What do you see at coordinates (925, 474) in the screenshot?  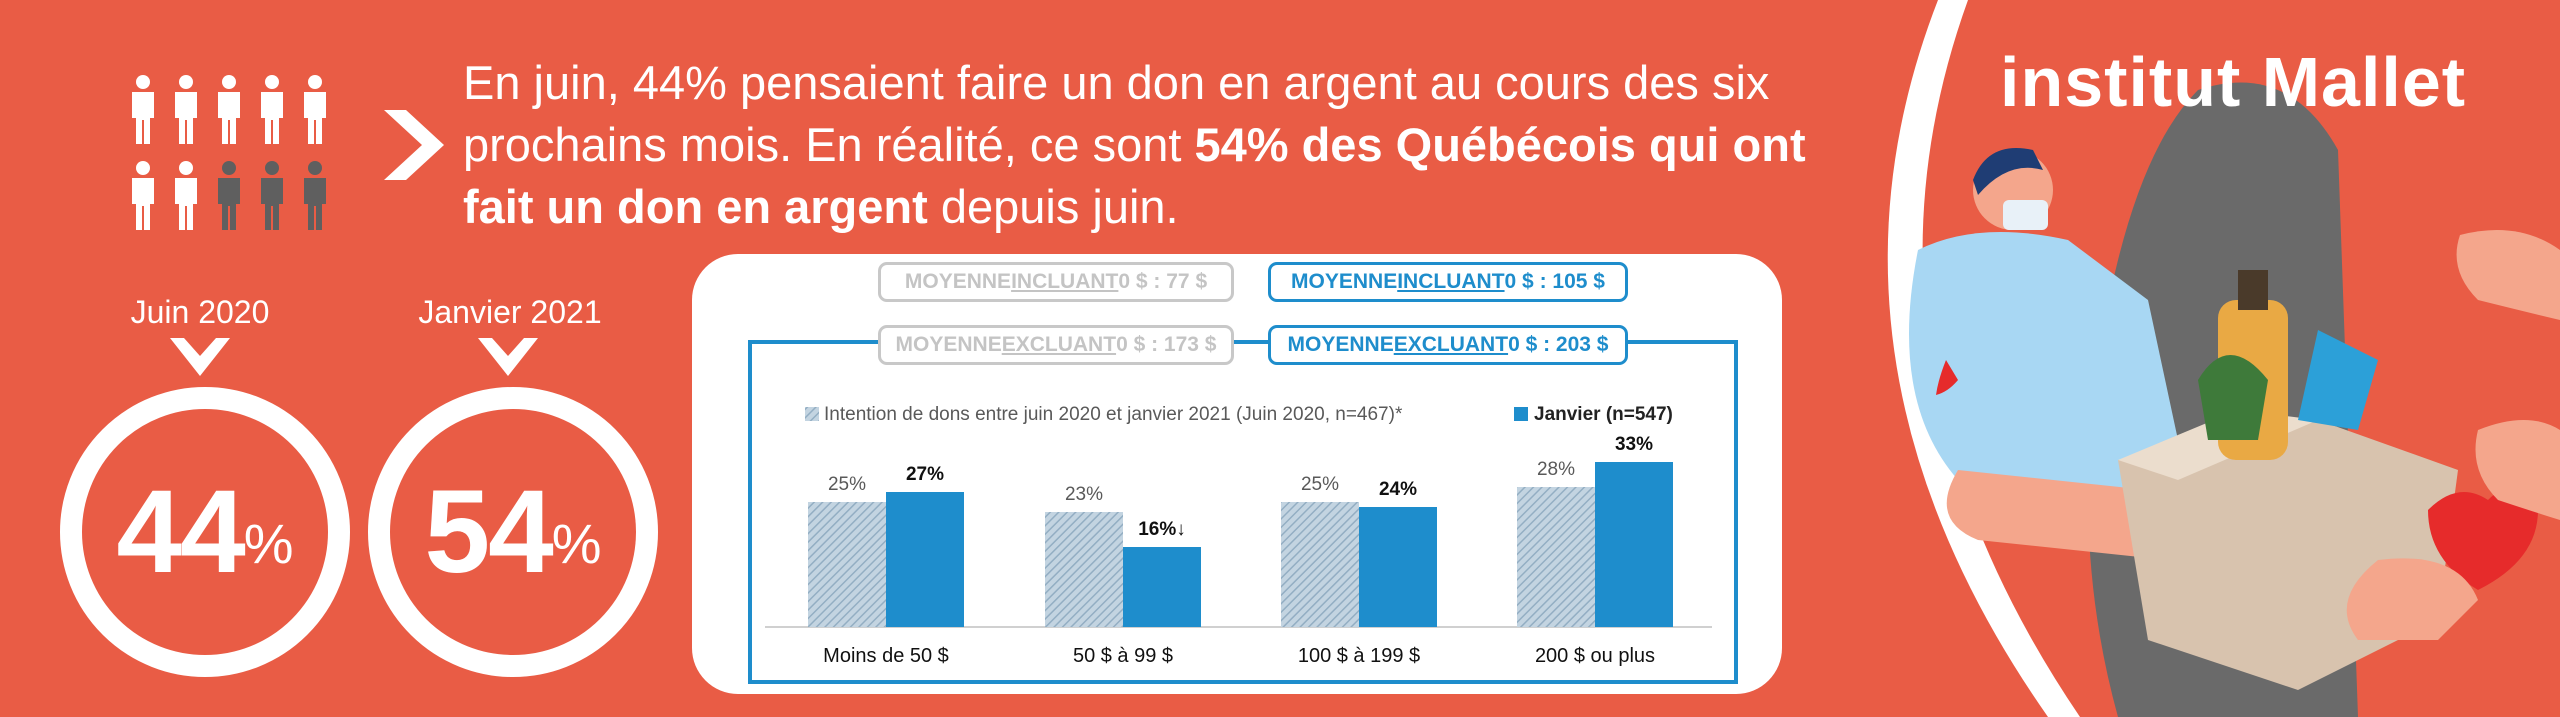 I see `data-label-january: 27%` at bounding box center [925, 474].